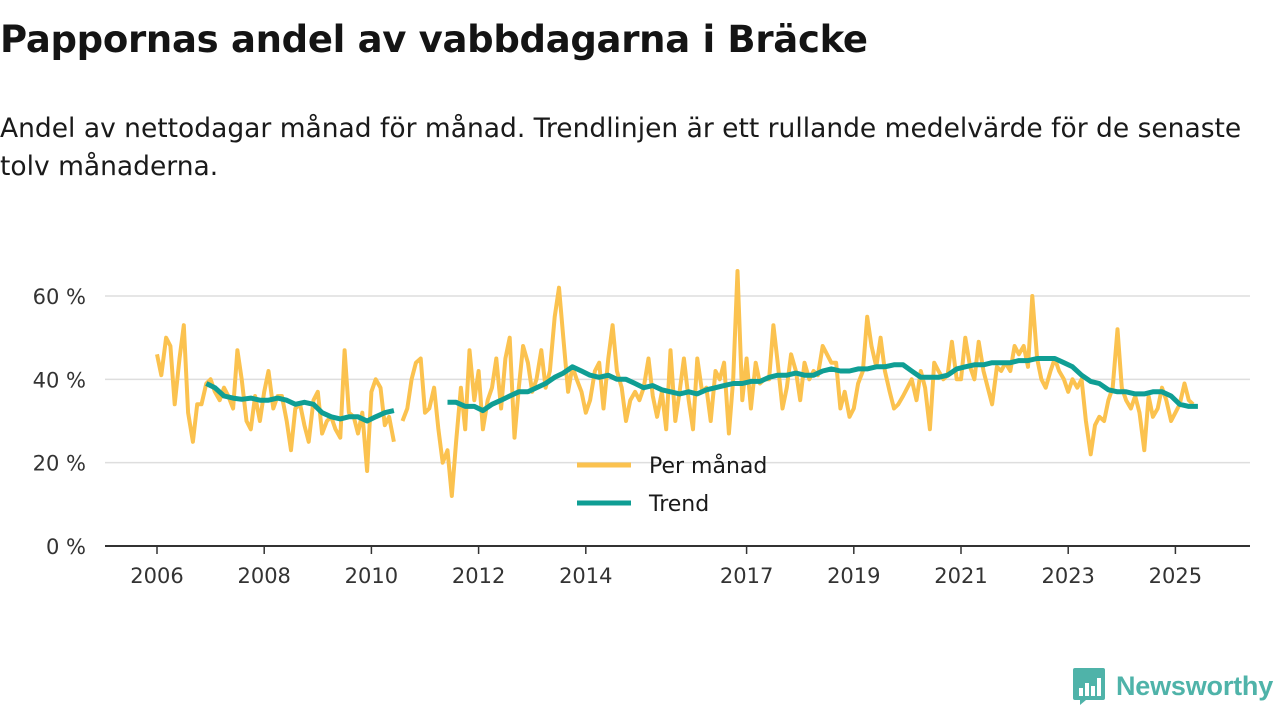  What do you see at coordinates (585, 576) in the screenshot?
I see `x-tick-label: 2014` at bounding box center [585, 576].